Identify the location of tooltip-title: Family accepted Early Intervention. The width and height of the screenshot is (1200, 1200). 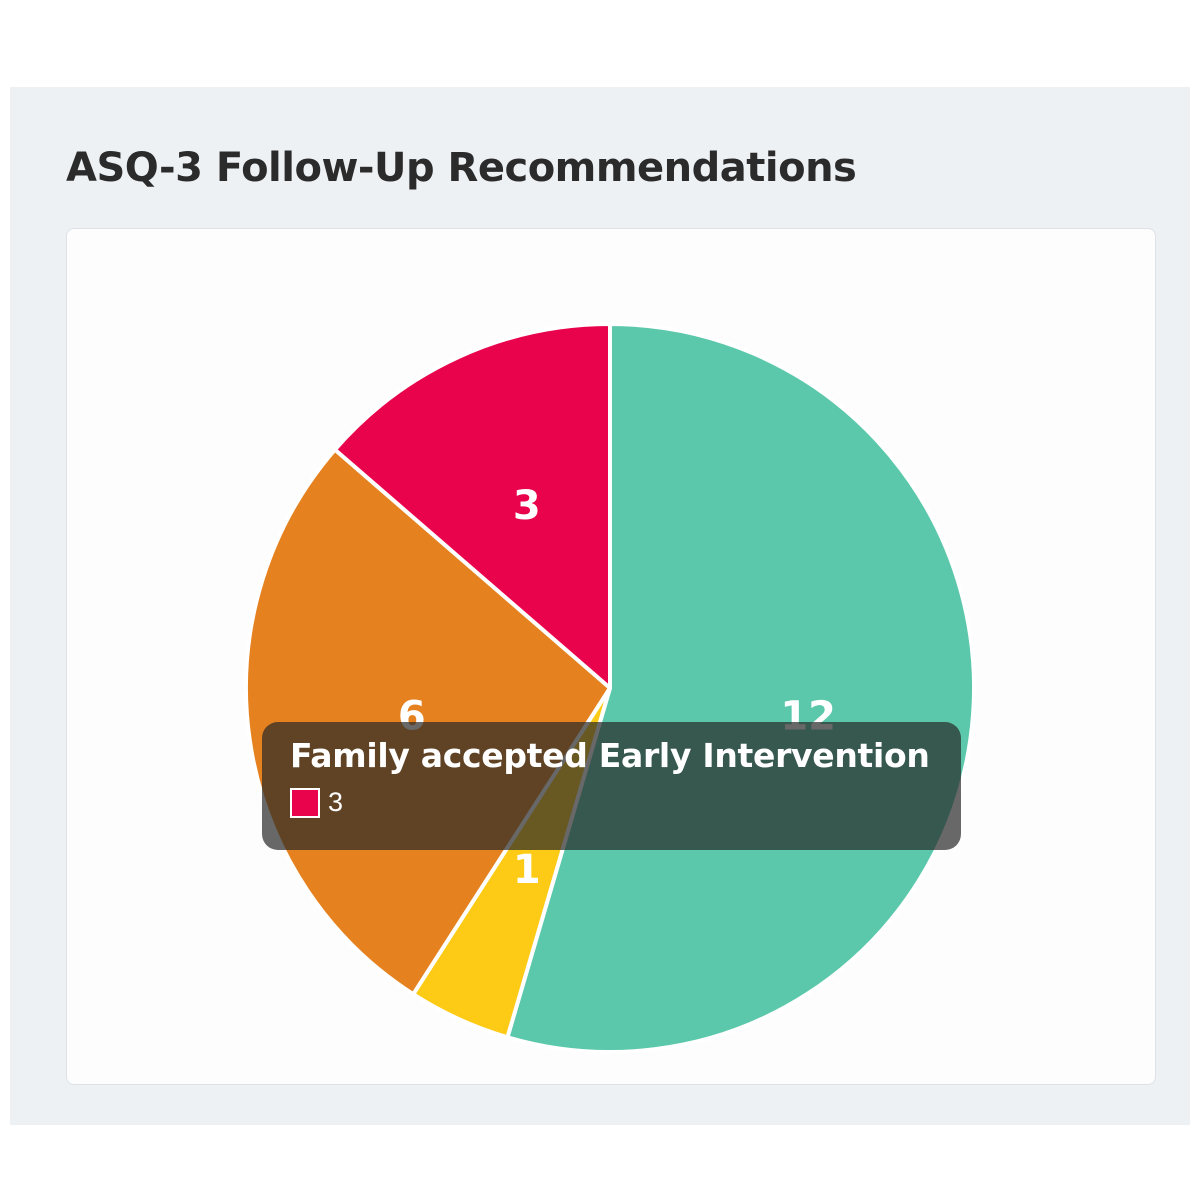
(610, 755).